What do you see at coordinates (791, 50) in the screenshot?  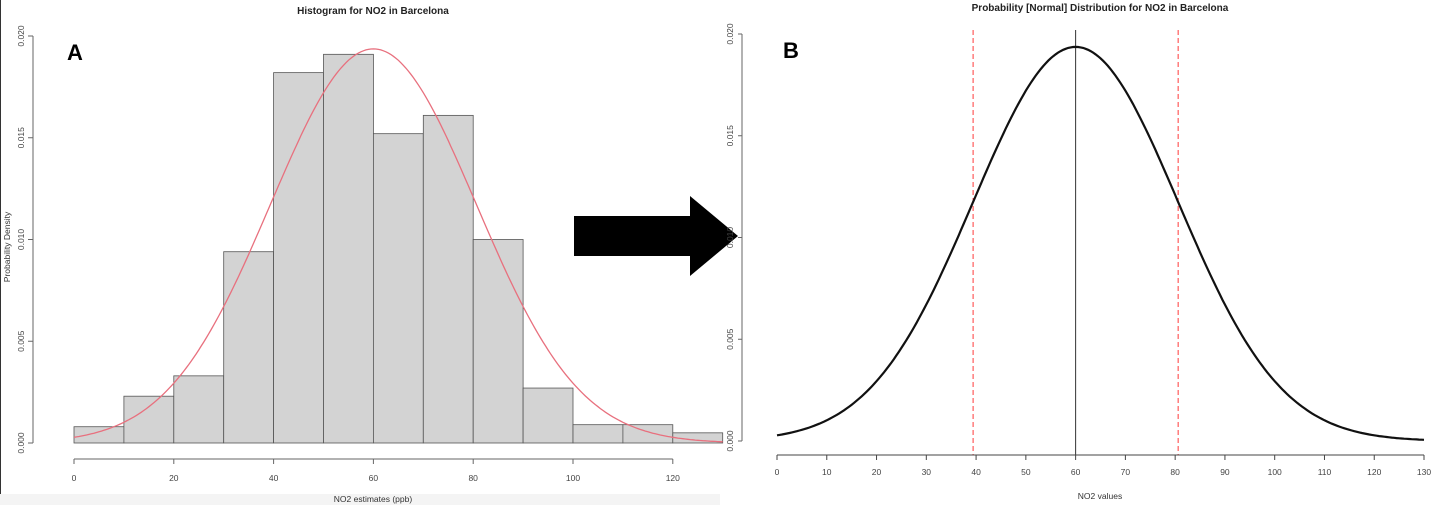 I see `panel-label-b: B` at bounding box center [791, 50].